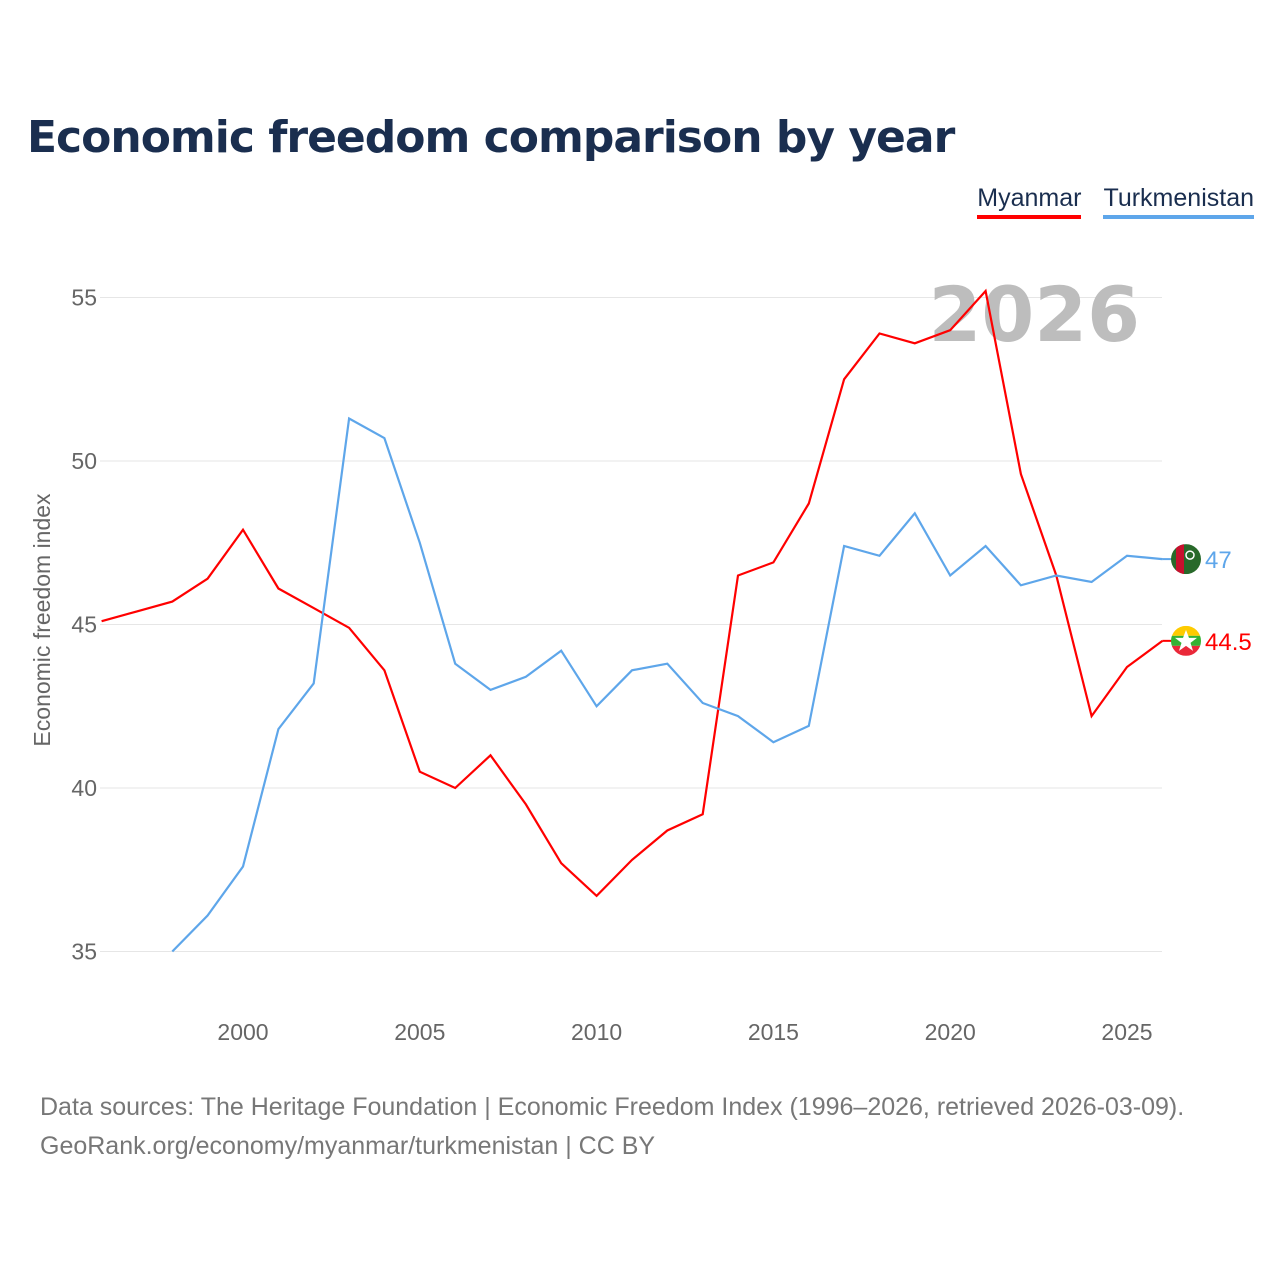  I want to click on x-tick-label: 2010, so click(596, 1032).